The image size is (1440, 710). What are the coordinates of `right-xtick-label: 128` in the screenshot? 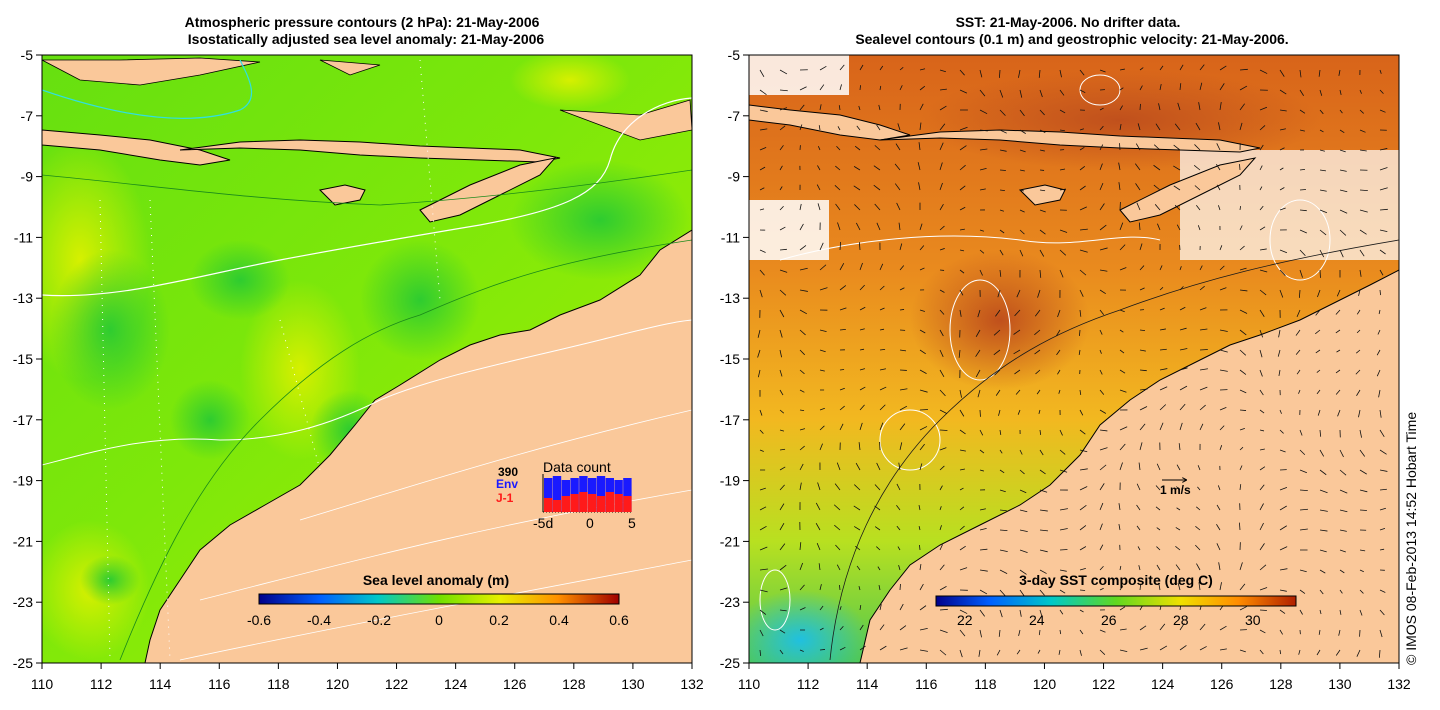 It's located at (1281, 684).